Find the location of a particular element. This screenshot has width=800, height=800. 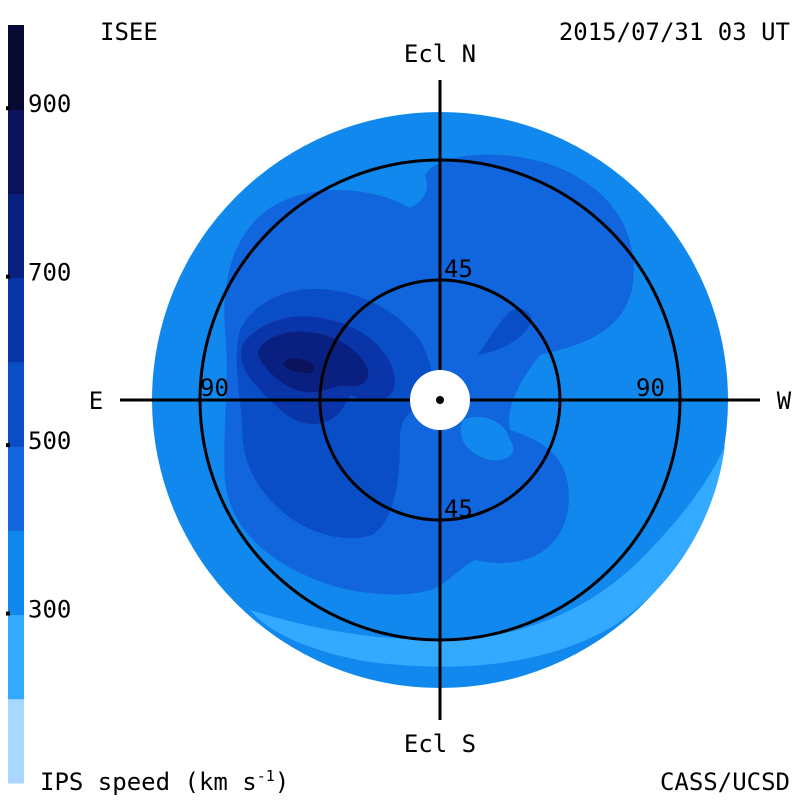

elongation-label-90-east: 90 is located at coordinates (214, 388).